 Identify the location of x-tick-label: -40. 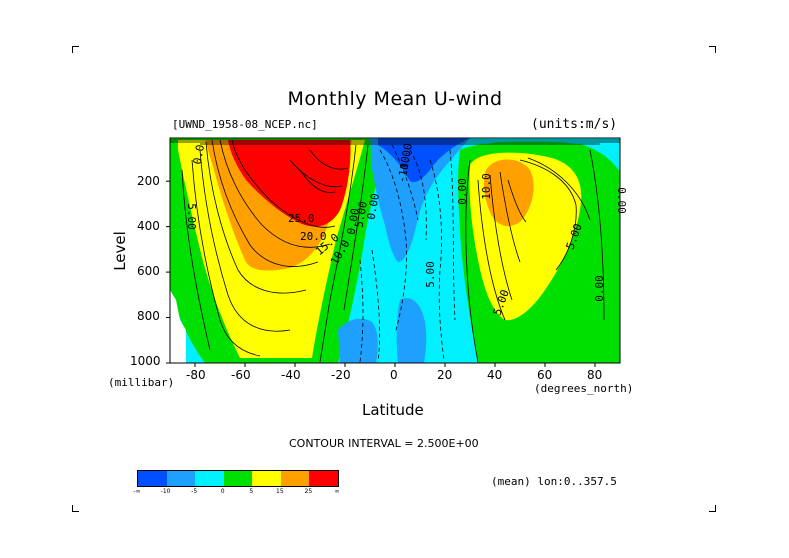
(291, 375).